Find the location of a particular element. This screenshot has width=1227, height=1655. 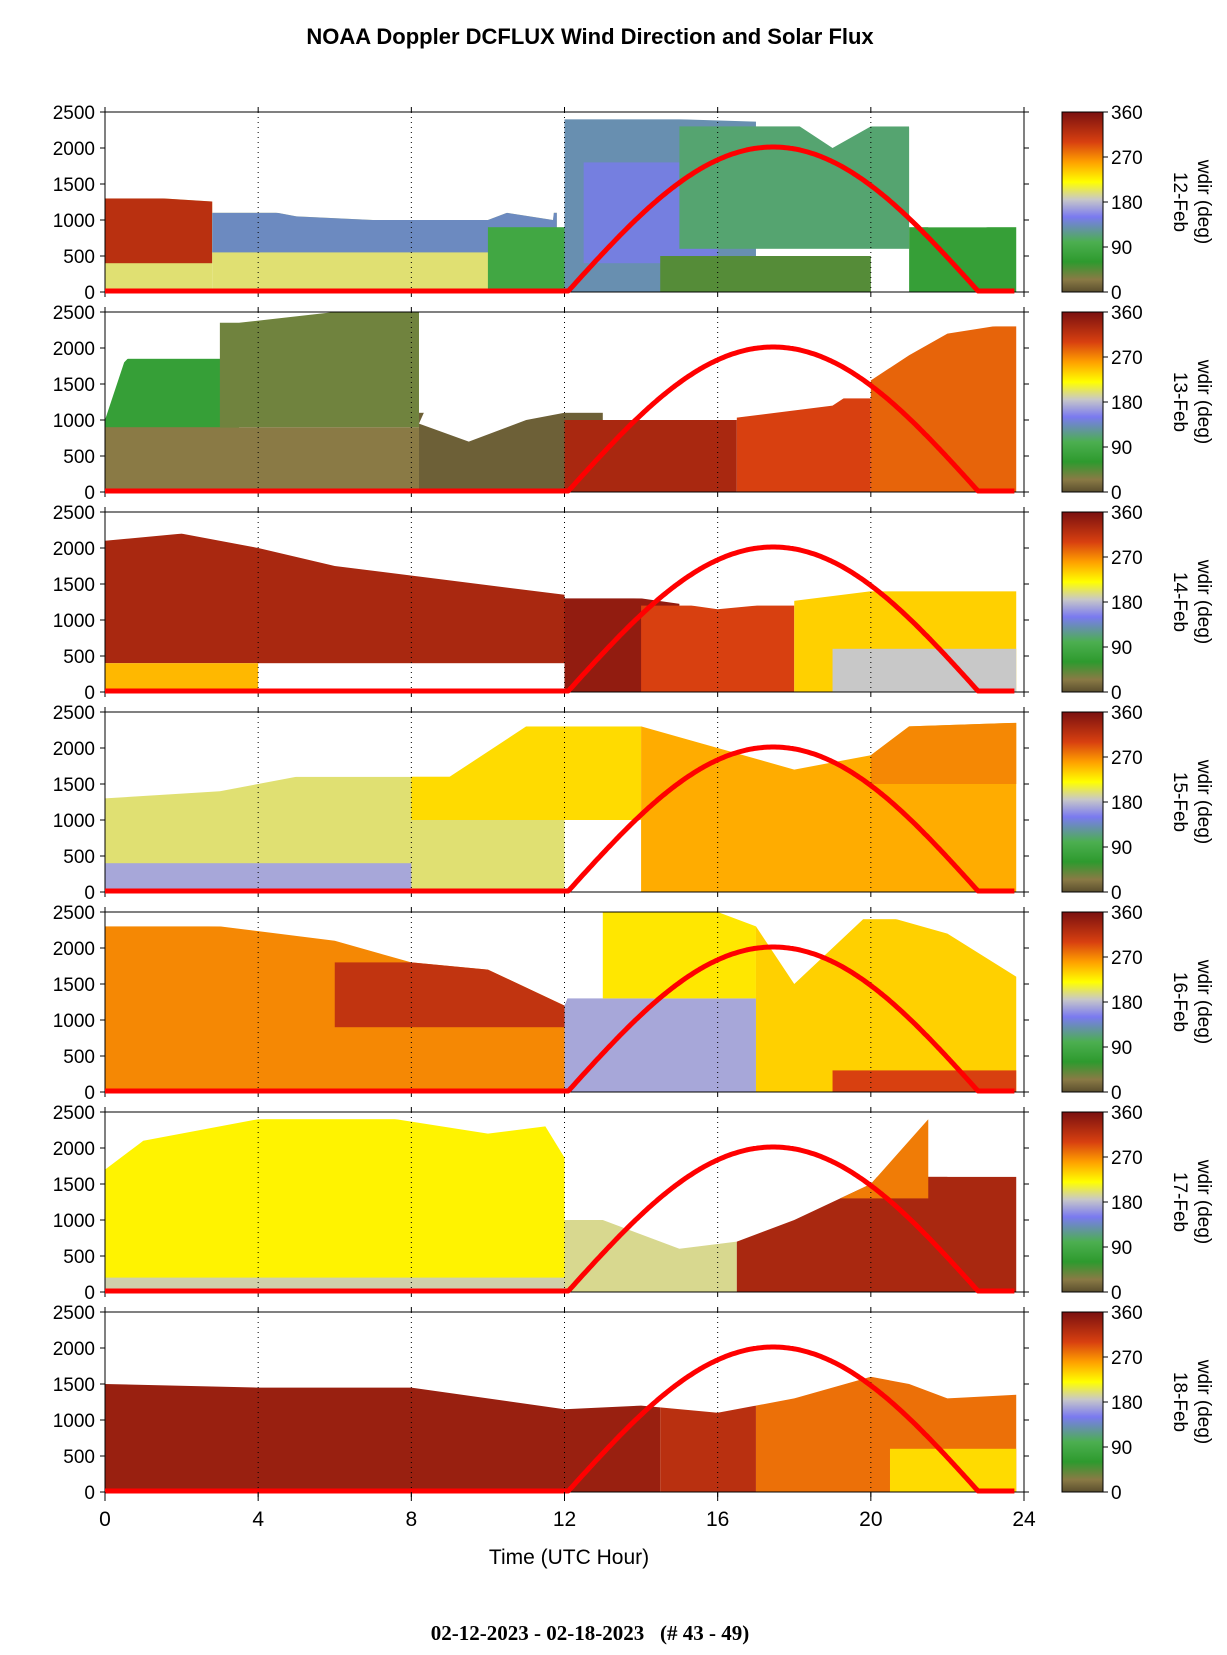

x-tick-label: 12 is located at coordinates (564, 1519).